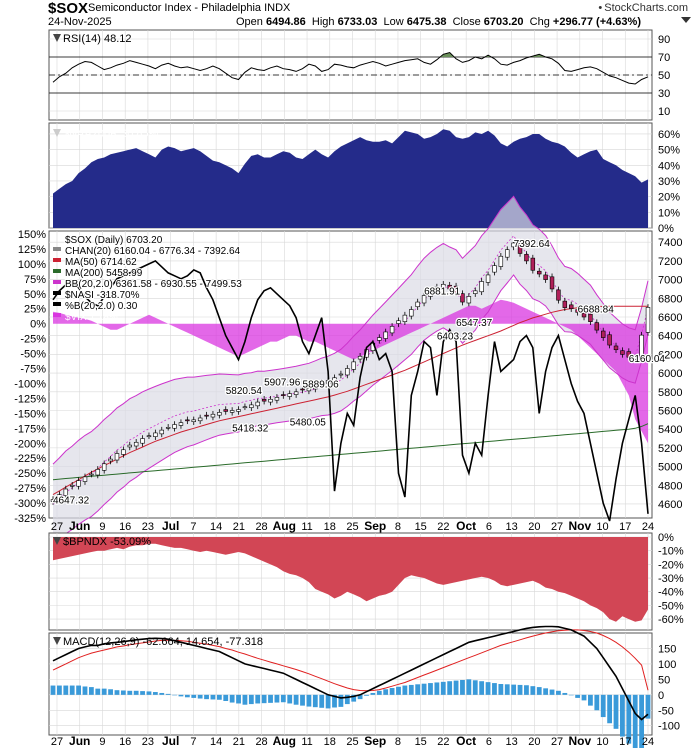  What do you see at coordinates (670, 262) in the screenshot?
I see `y-tick-label: 7200` at bounding box center [670, 262].